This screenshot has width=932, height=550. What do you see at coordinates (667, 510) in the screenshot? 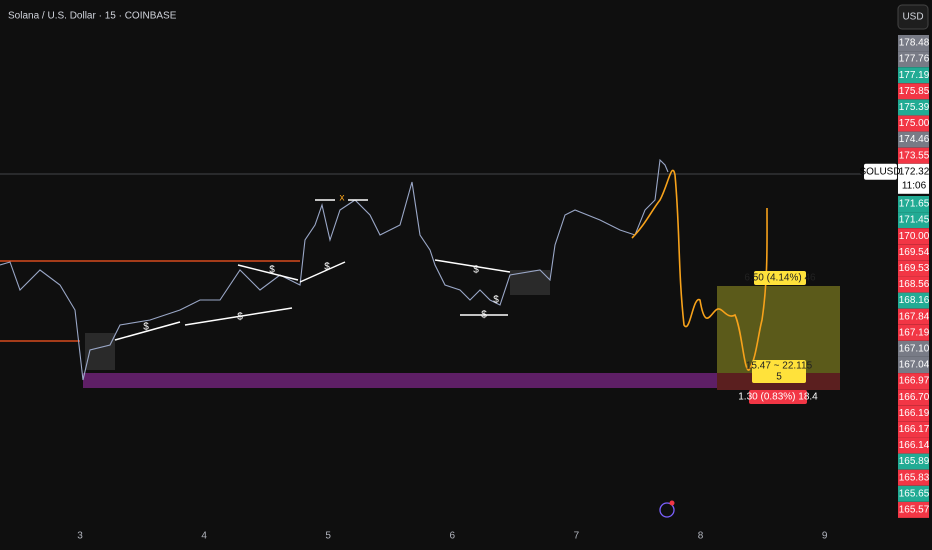
I see `replay-icon` at bounding box center [667, 510].